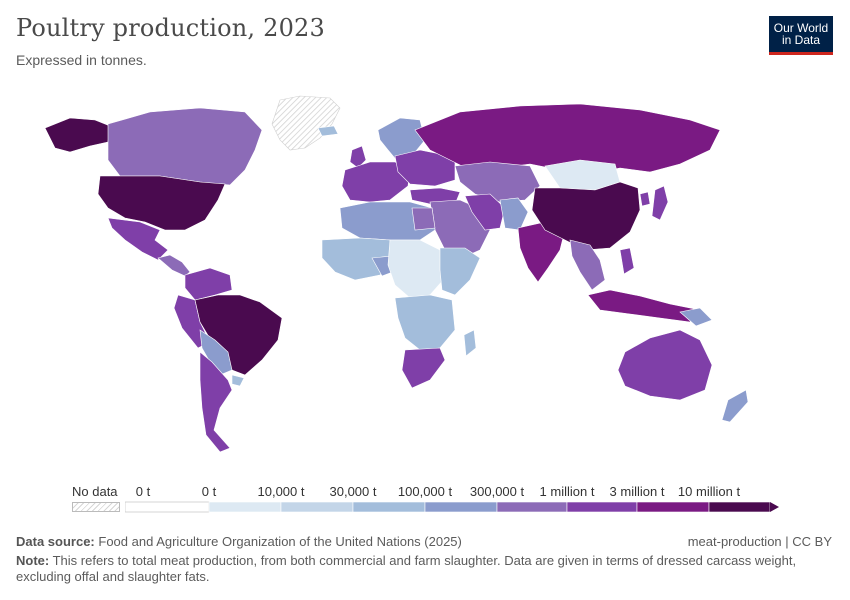 The image size is (850, 600). What do you see at coordinates (470, 343) in the screenshot?
I see `region-madagascar` at bounding box center [470, 343].